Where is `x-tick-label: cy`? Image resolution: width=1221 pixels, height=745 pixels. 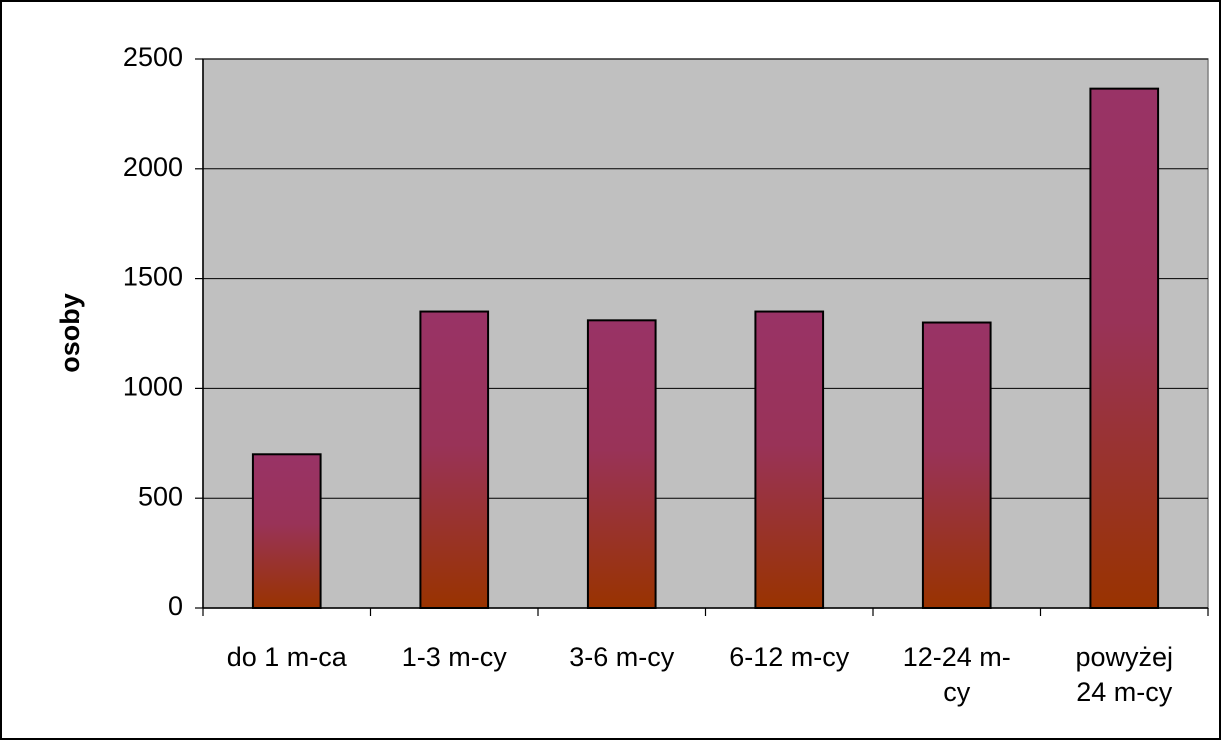
x-tick-label: cy is located at coordinates (957, 692).